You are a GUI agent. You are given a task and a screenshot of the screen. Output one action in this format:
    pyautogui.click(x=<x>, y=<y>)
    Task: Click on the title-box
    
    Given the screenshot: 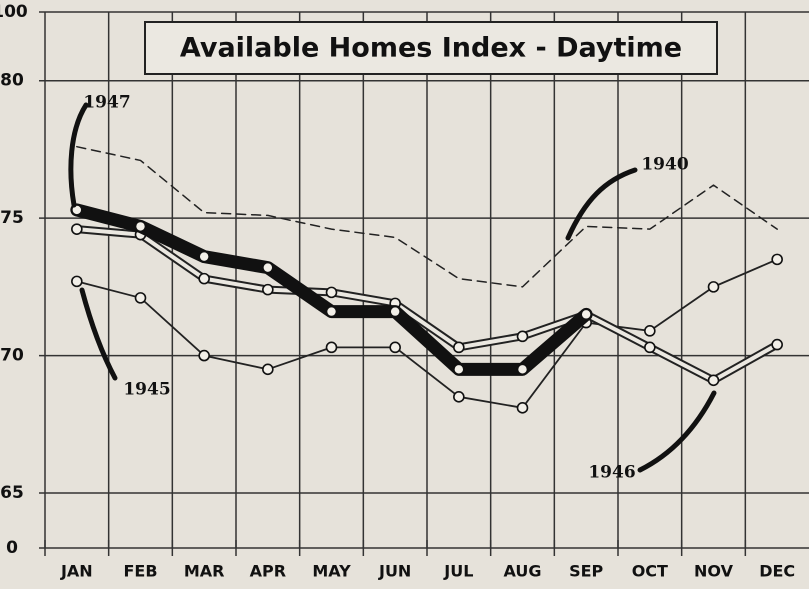 What is the action you would take?
    pyautogui.click(x=431, y=48)
    